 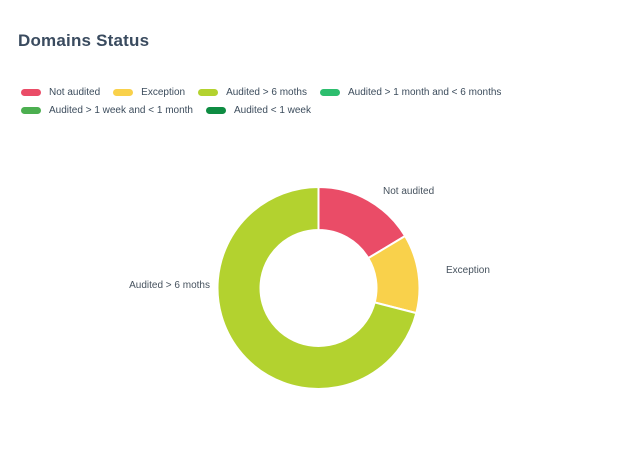 What do you see at coordinates (424, 92) in the screenshot?
I see `legend-label-audited-1-month-6-months: Audited > 1 month and < 6 months` at bounding box center [424, 92].